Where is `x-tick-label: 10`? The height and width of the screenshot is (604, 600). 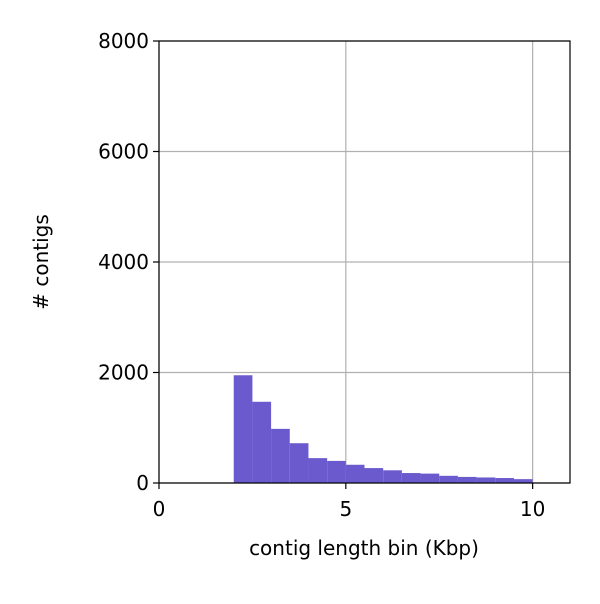 x-tick-label: 10 is located at coordinates (532, 509).